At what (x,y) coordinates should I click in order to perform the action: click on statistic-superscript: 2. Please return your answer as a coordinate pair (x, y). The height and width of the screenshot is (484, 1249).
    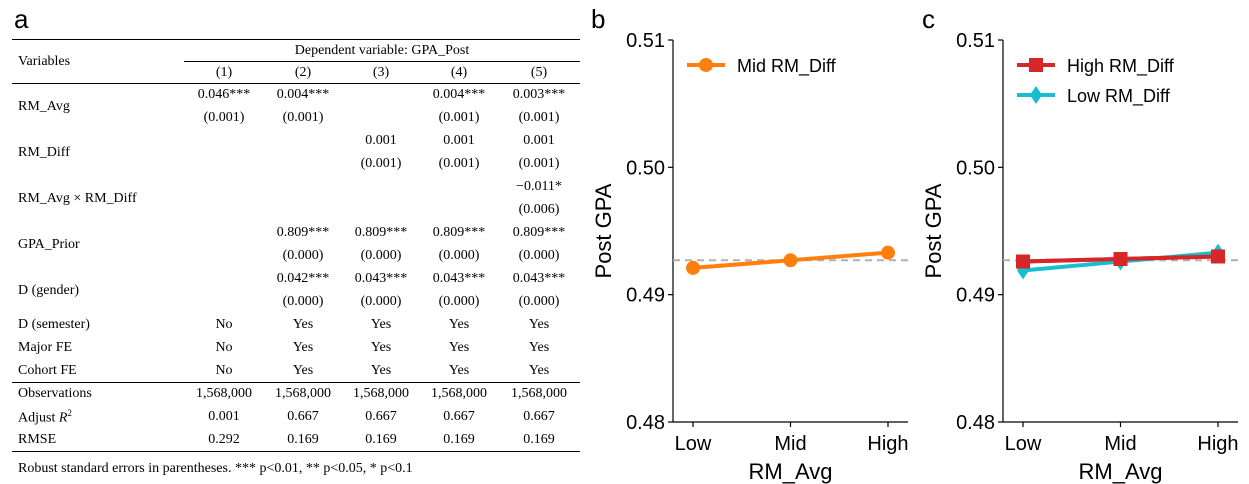
    Looking at the image, I should click on (69, 412).